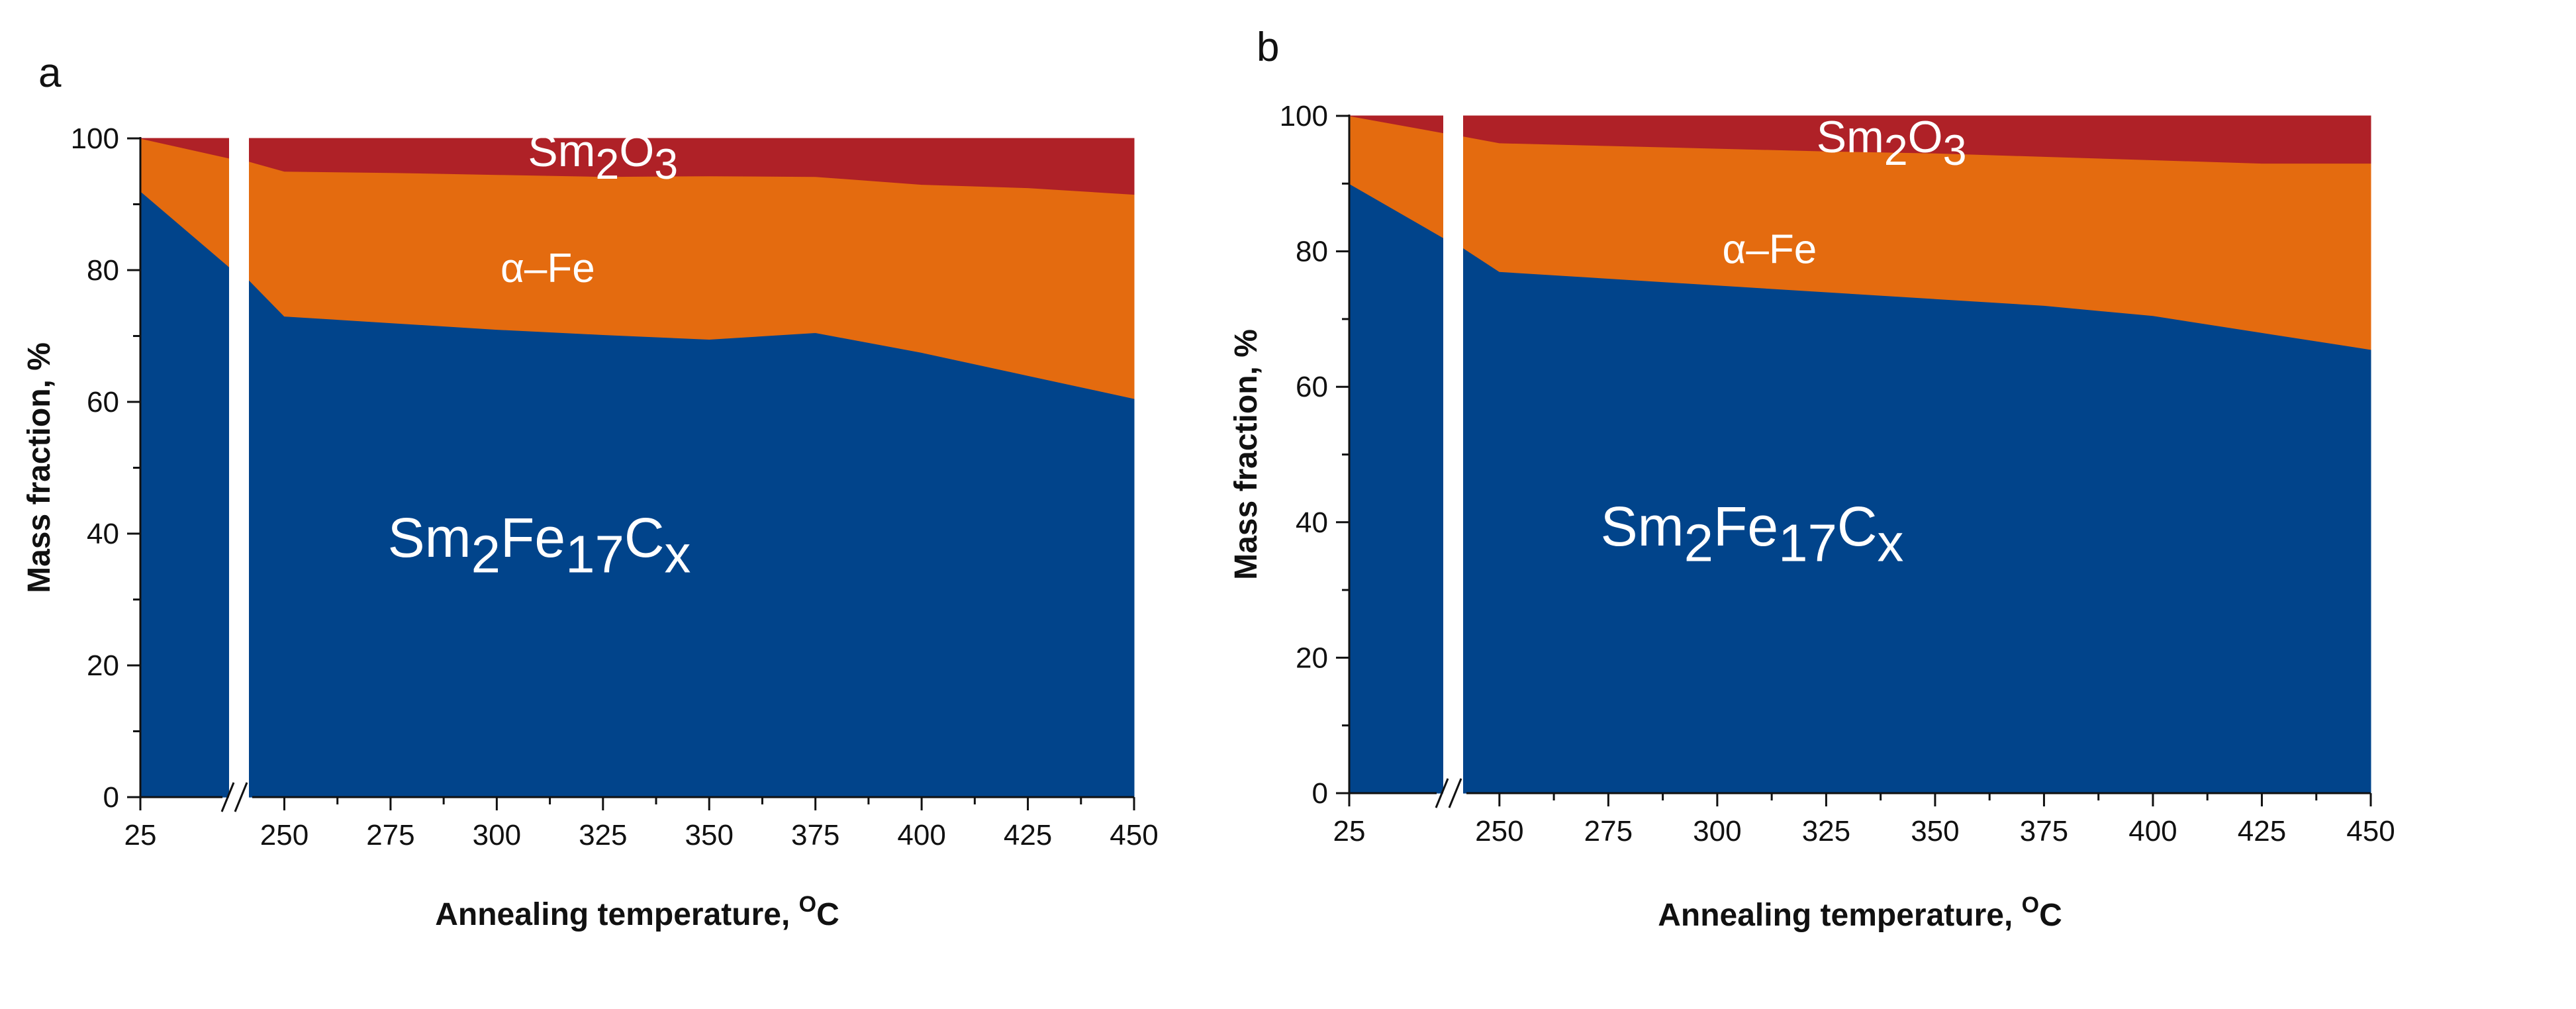  I want to click on panel-letter: b, so click(1268, 47).